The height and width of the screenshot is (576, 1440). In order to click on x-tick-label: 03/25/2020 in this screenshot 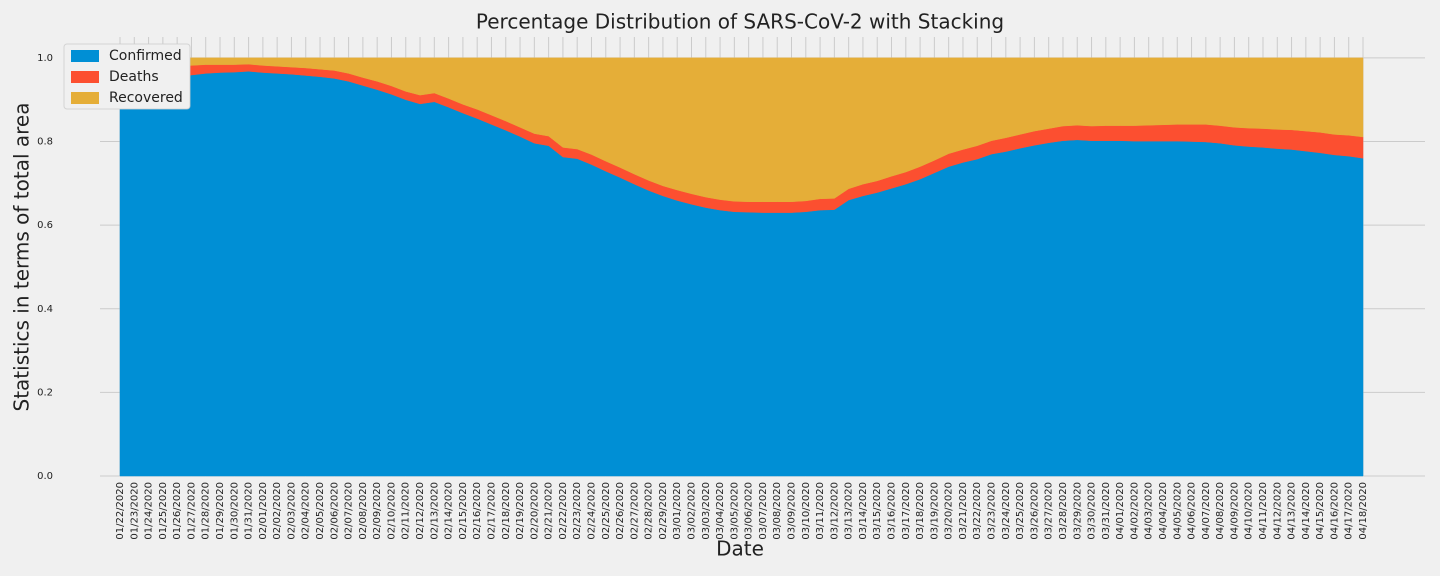, I will do `click(1020, 511)`.